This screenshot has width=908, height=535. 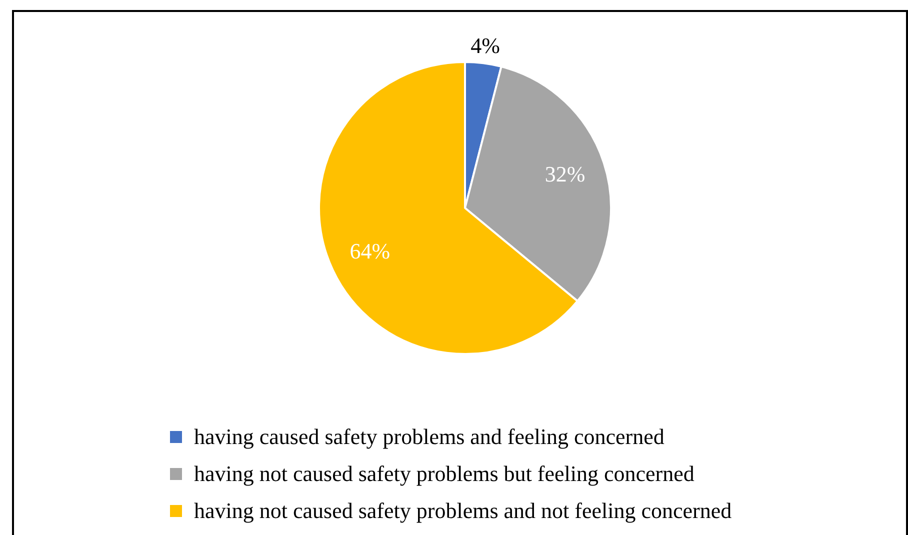 I want to click on data-label: 64%, so click(x=370, y=251).